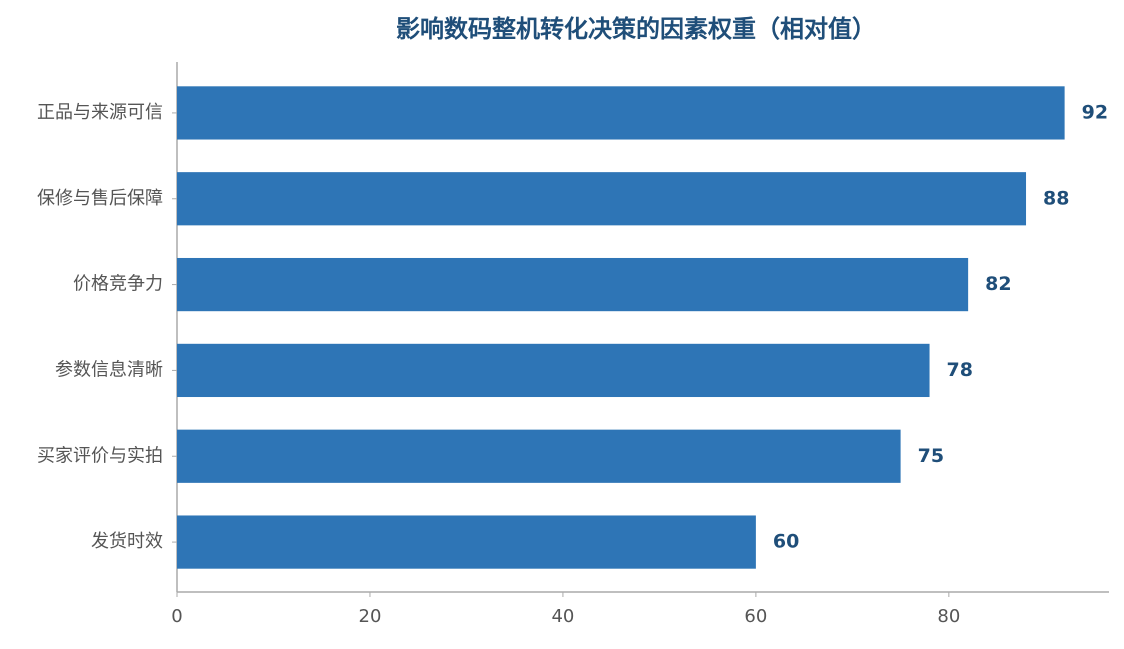 The width and height of the screenshot is (1124, 649). I want to click on x-tick-label: 80, so click(948, 616).